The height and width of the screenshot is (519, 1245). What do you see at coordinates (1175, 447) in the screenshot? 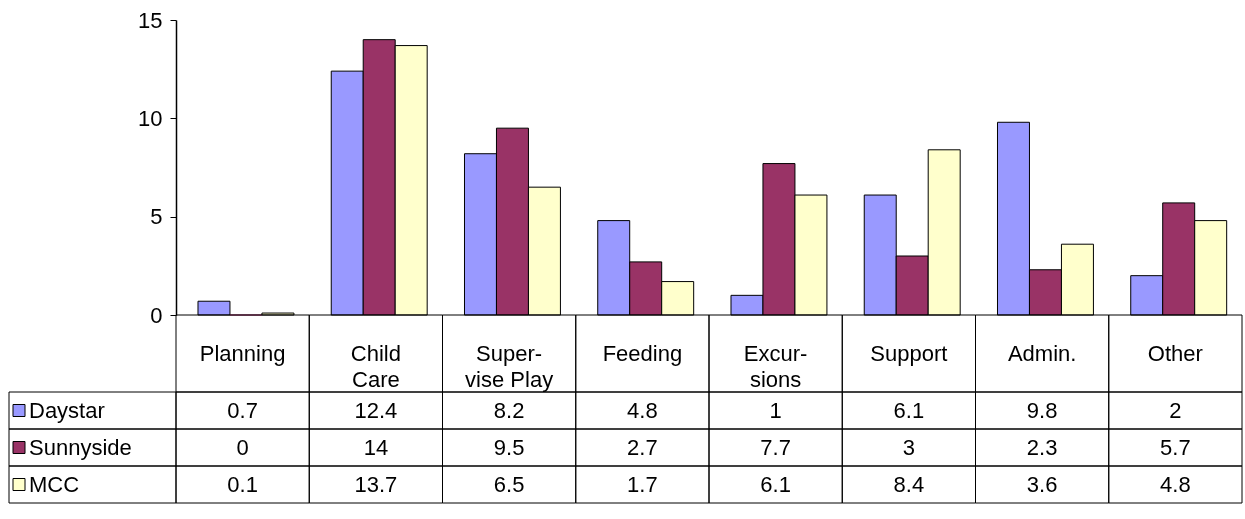
I see `data-label: 5.7` at bounding box center [1175, 447].